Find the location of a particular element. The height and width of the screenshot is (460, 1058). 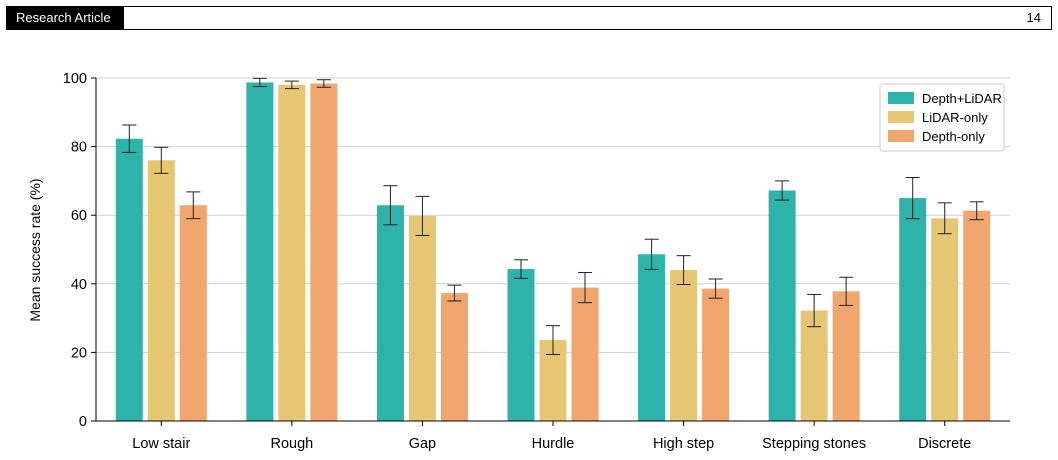

y-tick-label: 0 is located at coordinates (83, 422).